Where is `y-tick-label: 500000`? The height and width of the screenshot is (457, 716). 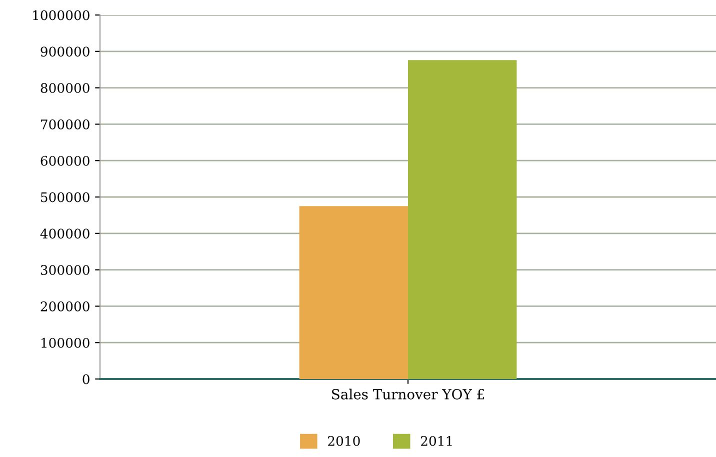
y-tick-label: 500000 is located at coordinates (65, 197).